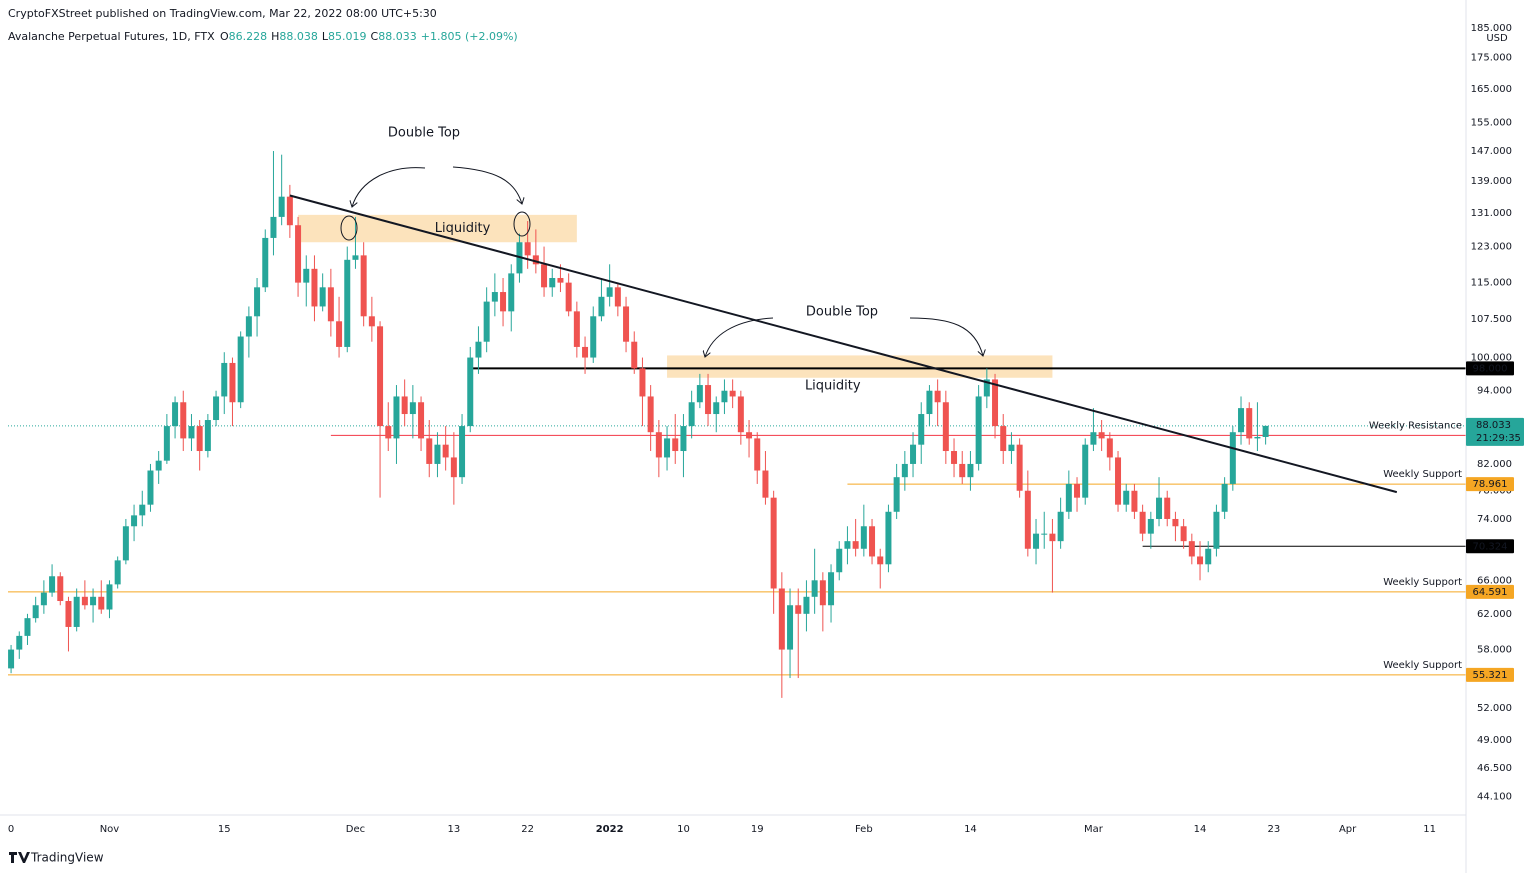 This screenshot has height=877, width=1536. Describe the element at coordinates (469, 36) in the screenshot. I see `change: +1.805 (+2.09%)` at that location.